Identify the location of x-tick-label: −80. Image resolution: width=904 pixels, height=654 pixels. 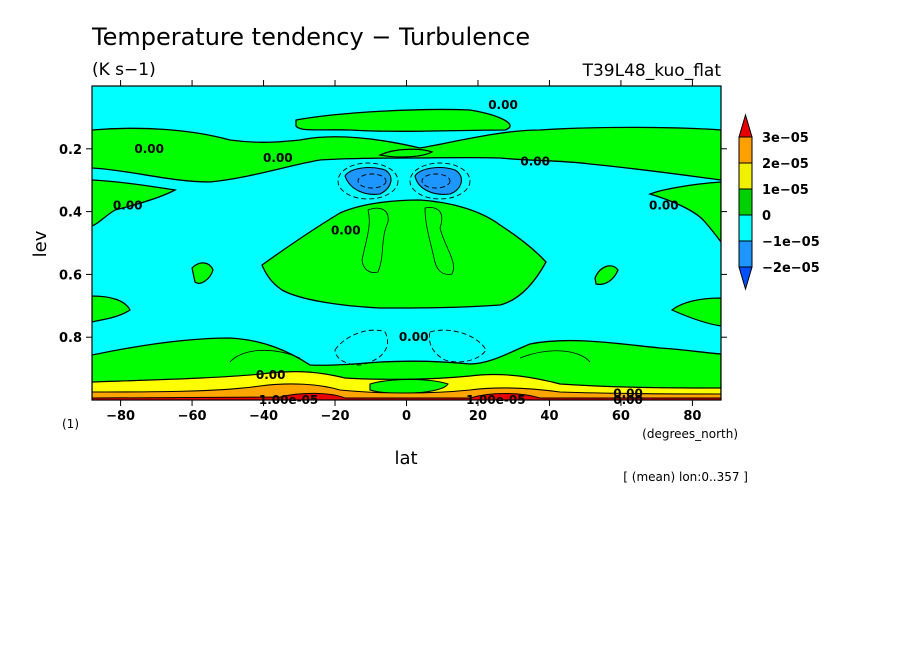
(120, 416).